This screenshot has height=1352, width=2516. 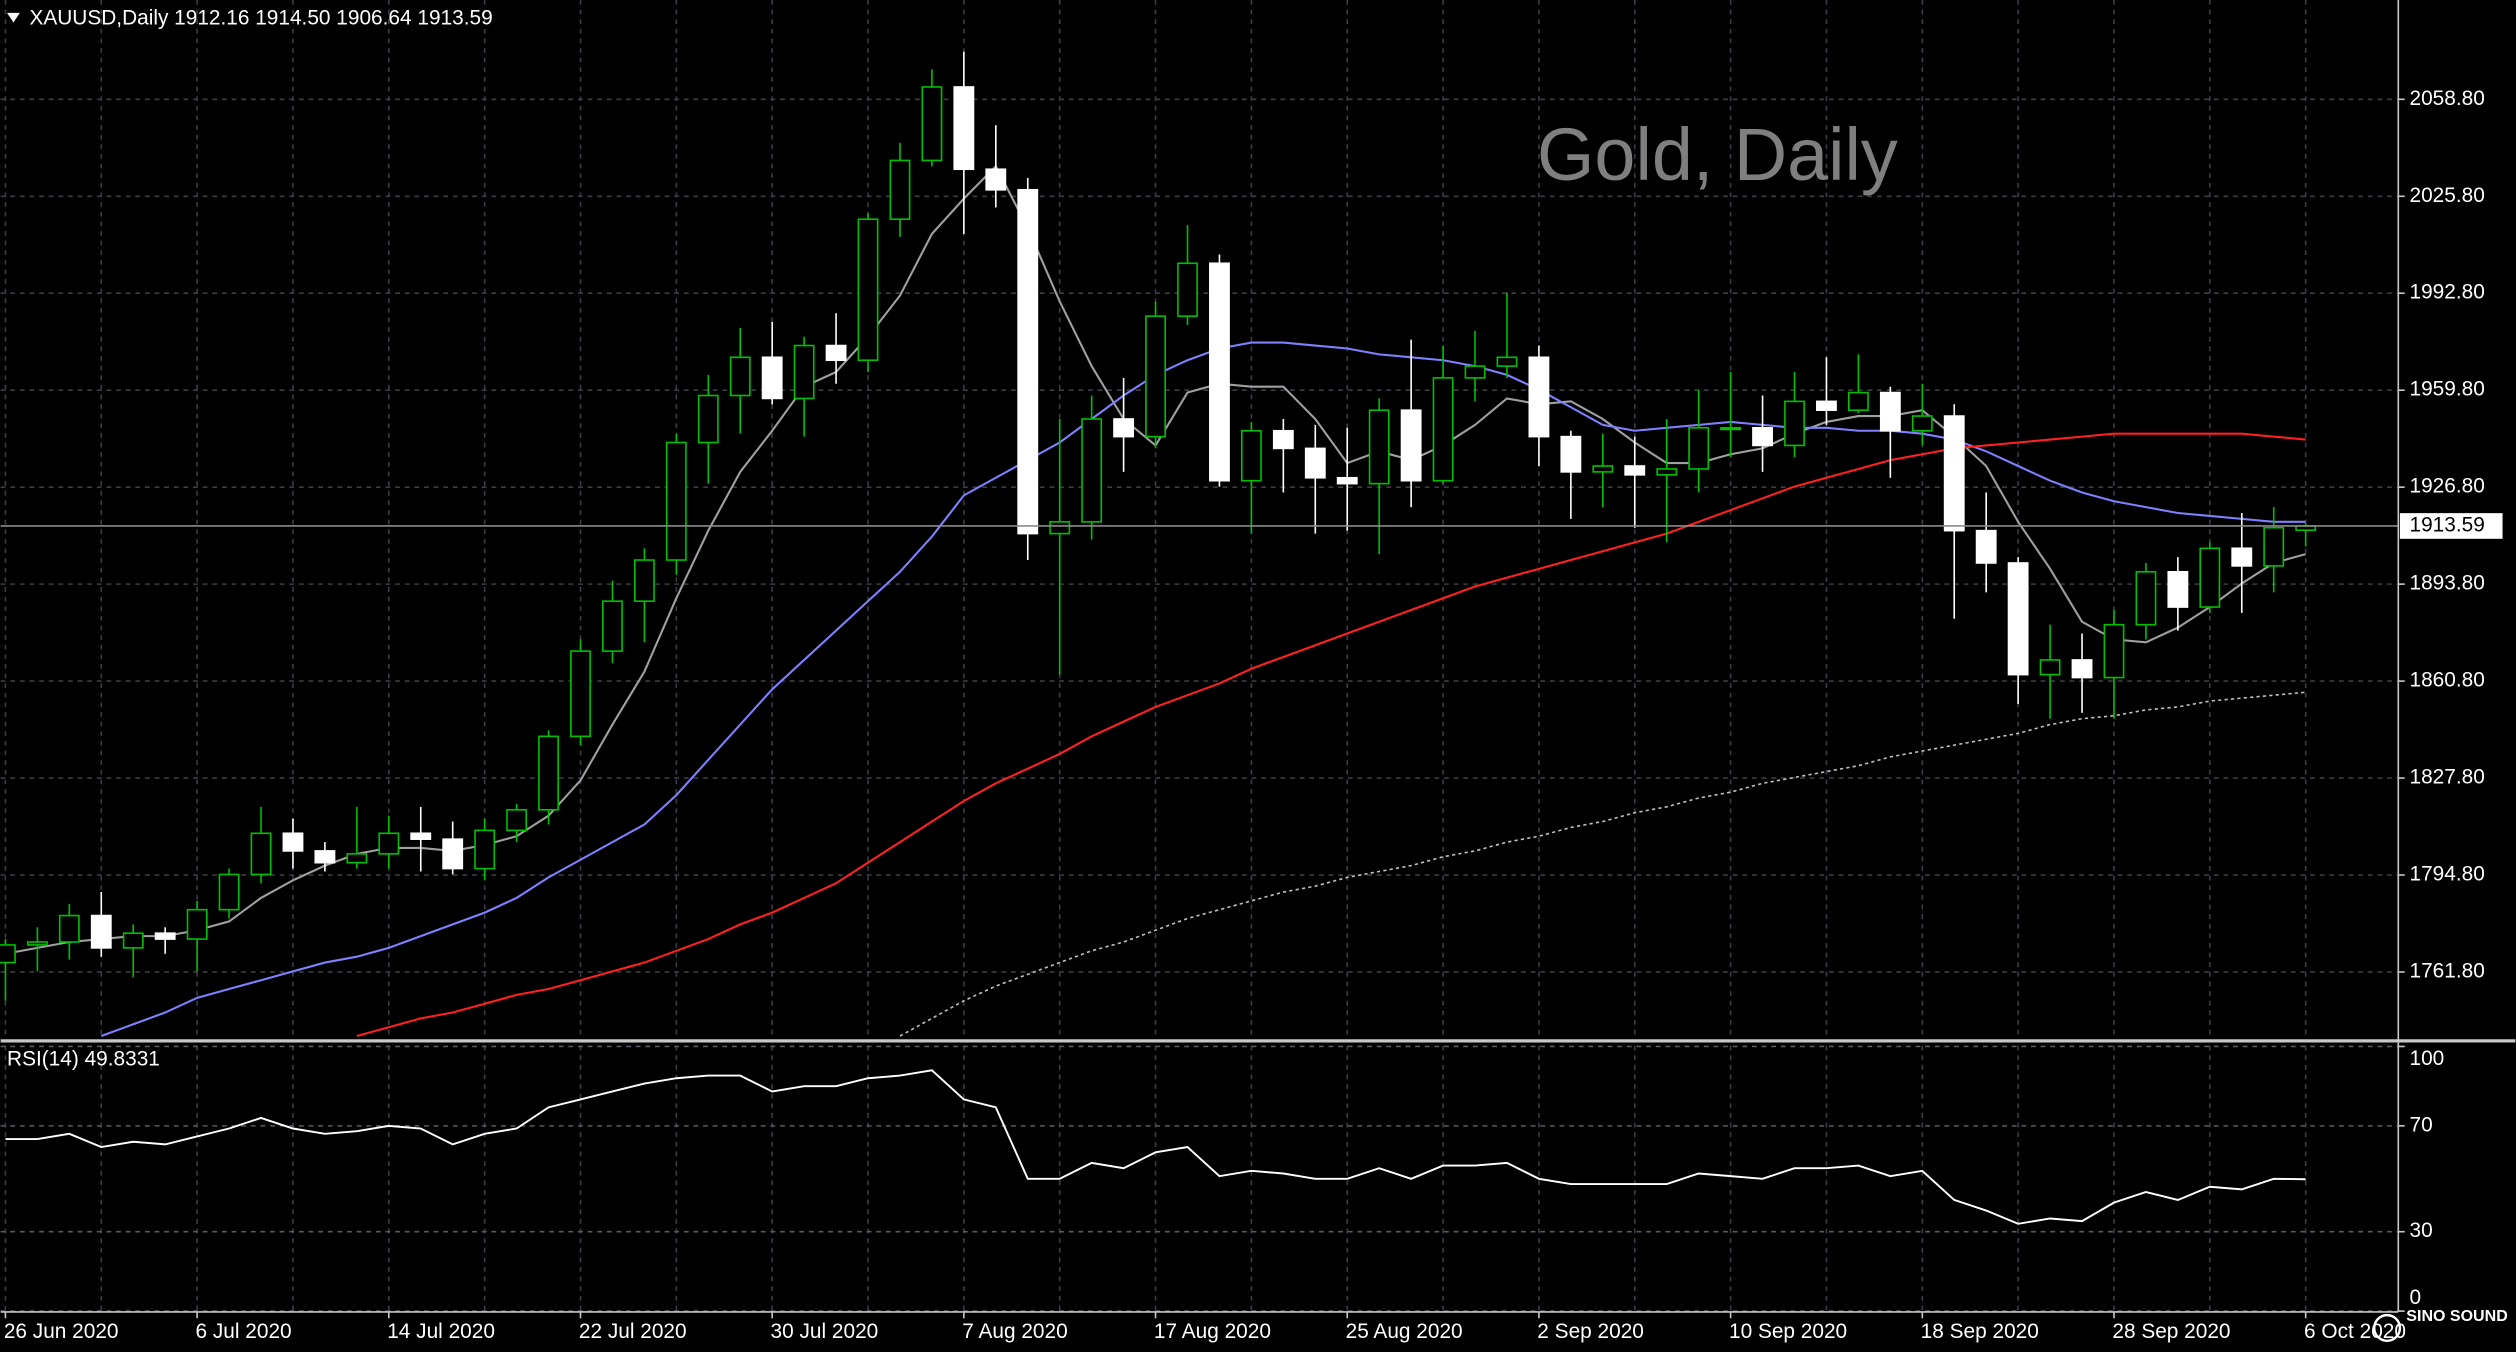 What do you see at coordinates (2421, 1124) in the screenshot?
I see `y-tick-label: 70` at bounding box center [2421, 1124].